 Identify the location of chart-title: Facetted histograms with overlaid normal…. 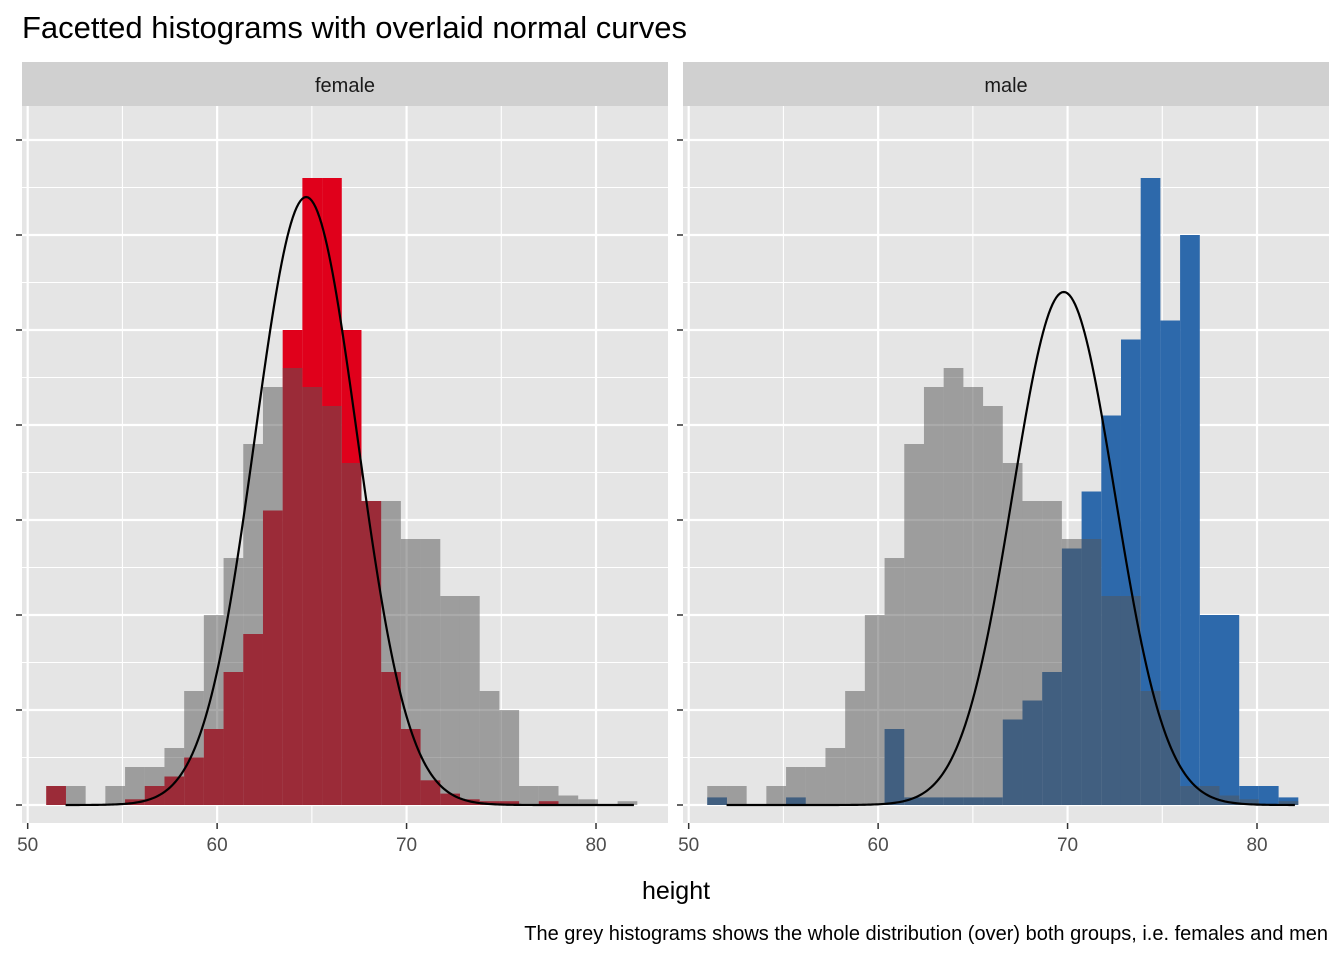
(355, 27).